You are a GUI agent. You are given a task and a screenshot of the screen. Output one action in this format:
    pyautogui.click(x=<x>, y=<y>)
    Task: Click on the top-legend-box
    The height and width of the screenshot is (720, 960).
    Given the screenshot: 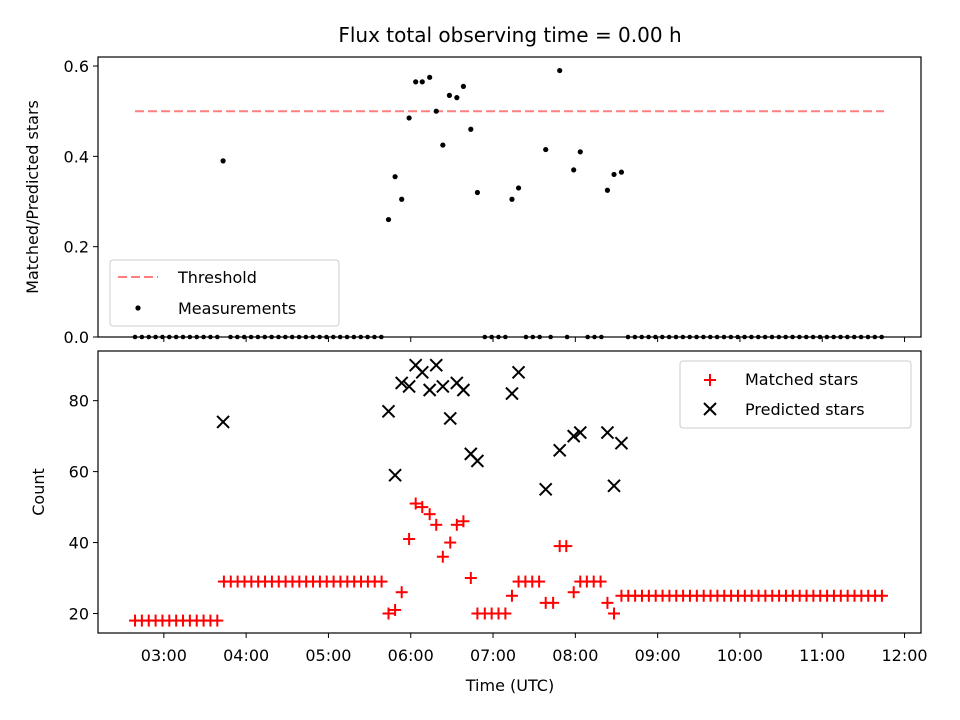 What is the action you would take?
    pyautogui.click(x=224, y=293)
    